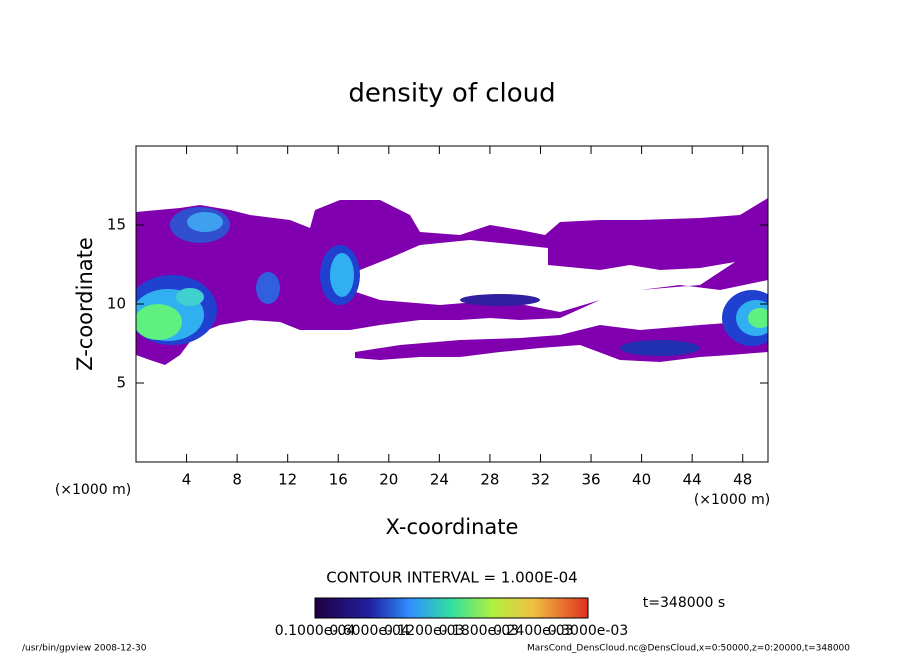 This screenshot has width=904, height=654. Describe the element at coordinates (451, 608) in the screenshot. I see `colorbar` at that location.